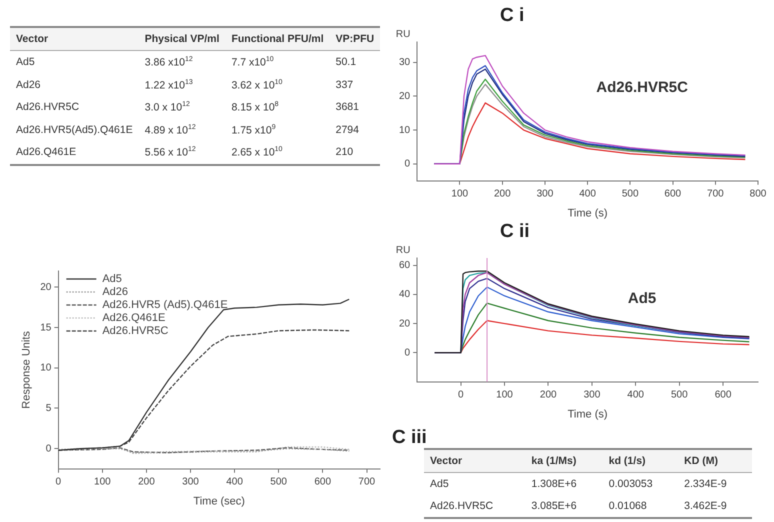 This screenshot has width=774, height=522. What do you see at coordinates (355, 38) in the screenshot?
I see `category-label: VP:PFU` at bounding box center [355, 38].